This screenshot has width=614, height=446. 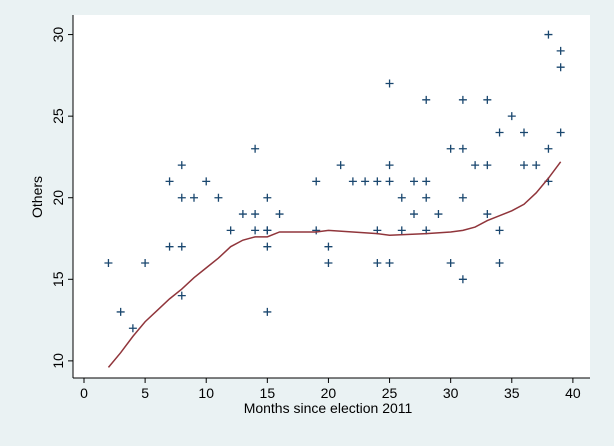 What do you see at coordinates (58, 35) in the screenshot?
I see `y-tick-label: 30` at bounding box center [58, 35].